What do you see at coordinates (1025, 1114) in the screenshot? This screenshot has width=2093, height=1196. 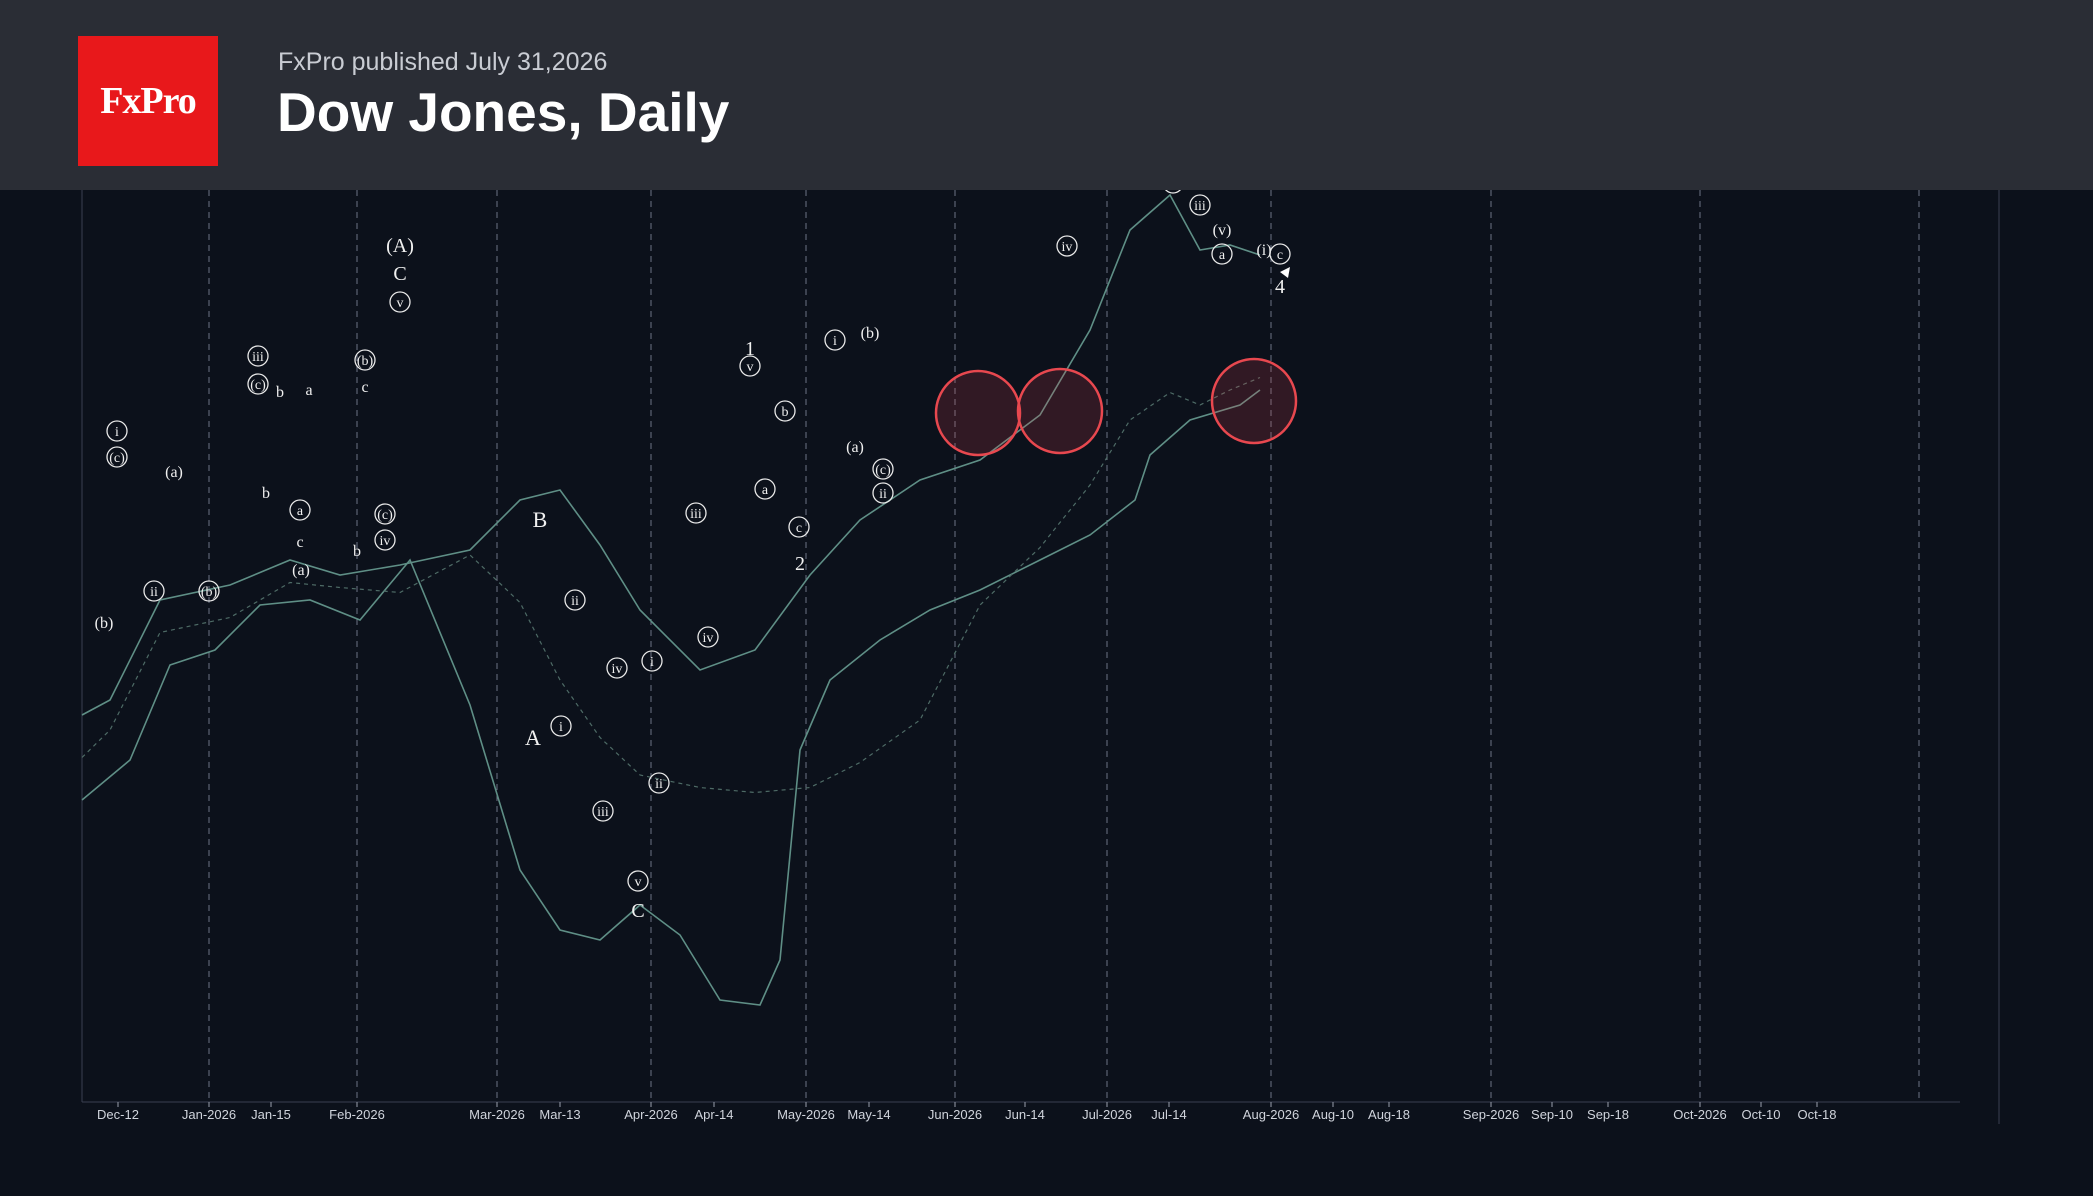 I see `x-tick-label: Jun-14` at bounding box center [1025, 1114].